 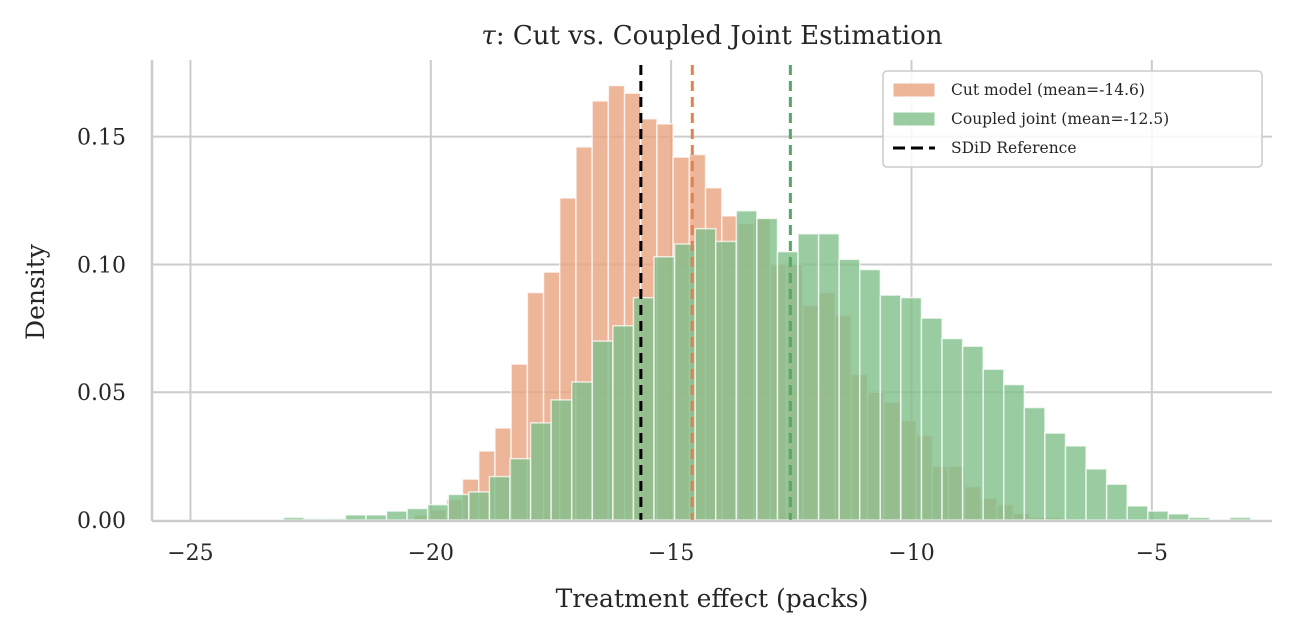 I want to click on legend-item: SDiD Reference, so click(x=985, y=148).